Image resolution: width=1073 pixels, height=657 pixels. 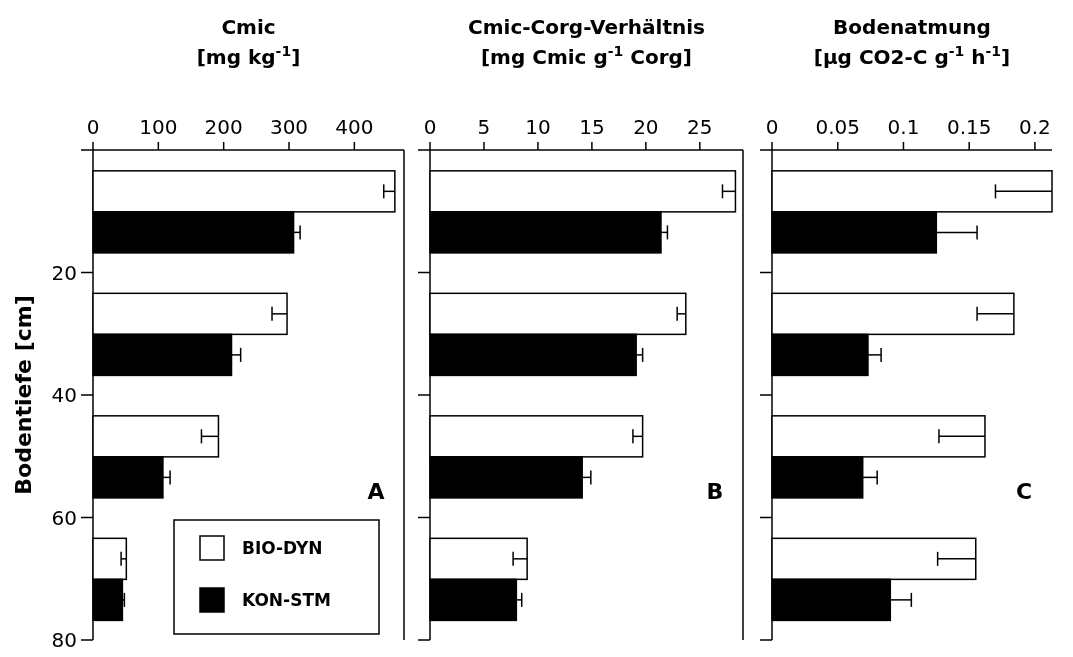 I want to click on x-tick-label: 300, so click(x=289, y=127).